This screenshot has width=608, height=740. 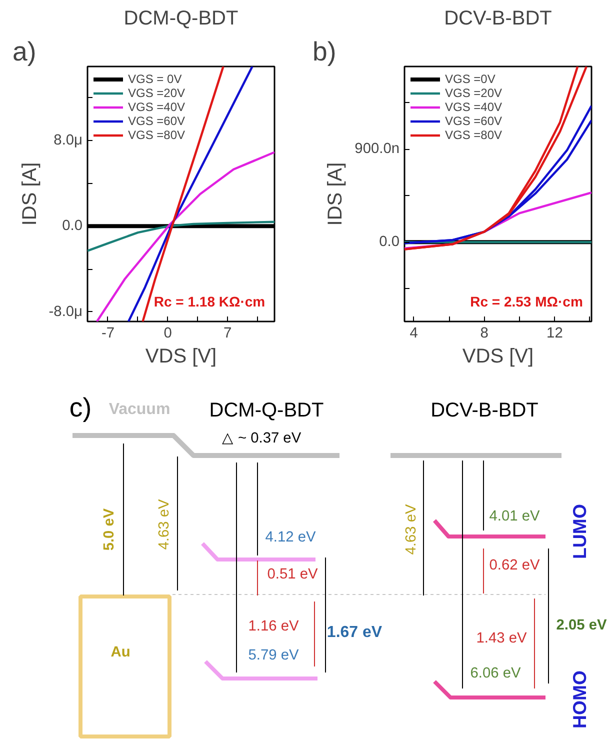 I want to click on text: 5.0 eV, so click(x=110, y=529).